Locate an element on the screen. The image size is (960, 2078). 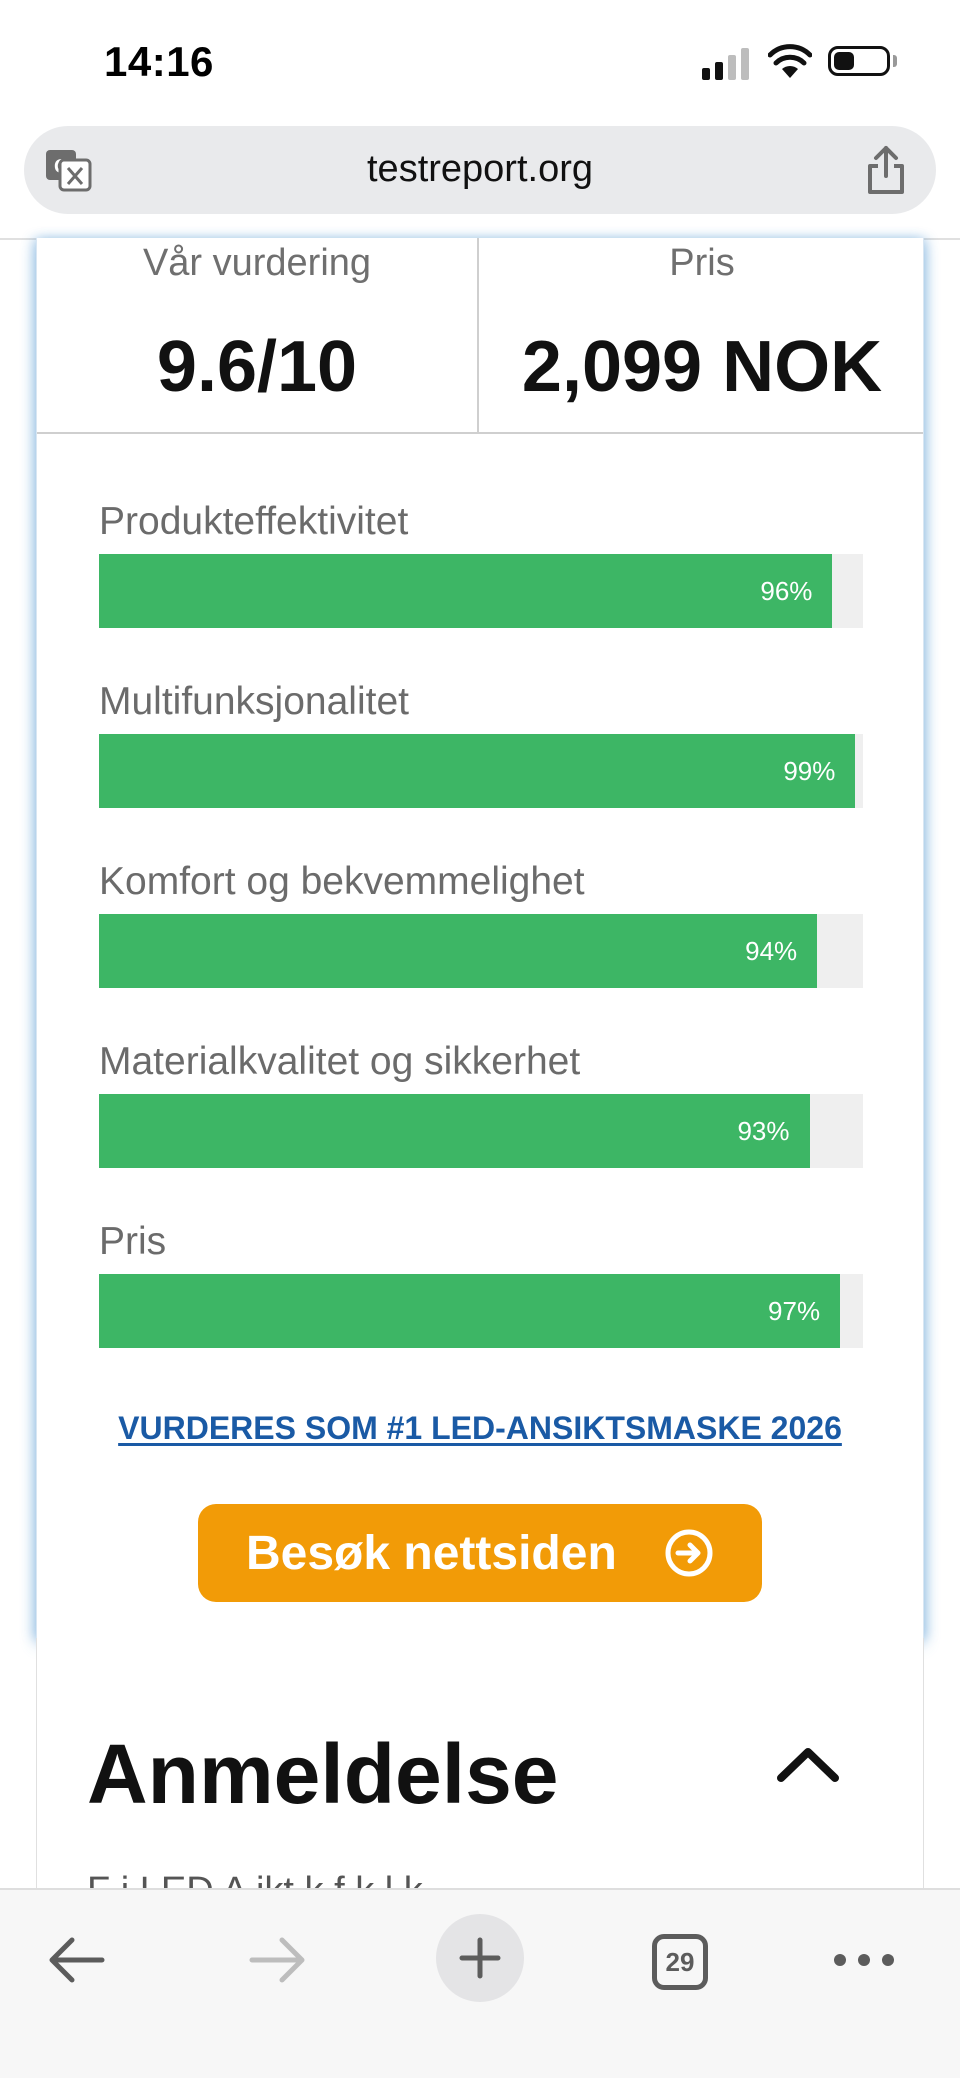
score-bar-fill: 94% is located at coordinates (458, 951).